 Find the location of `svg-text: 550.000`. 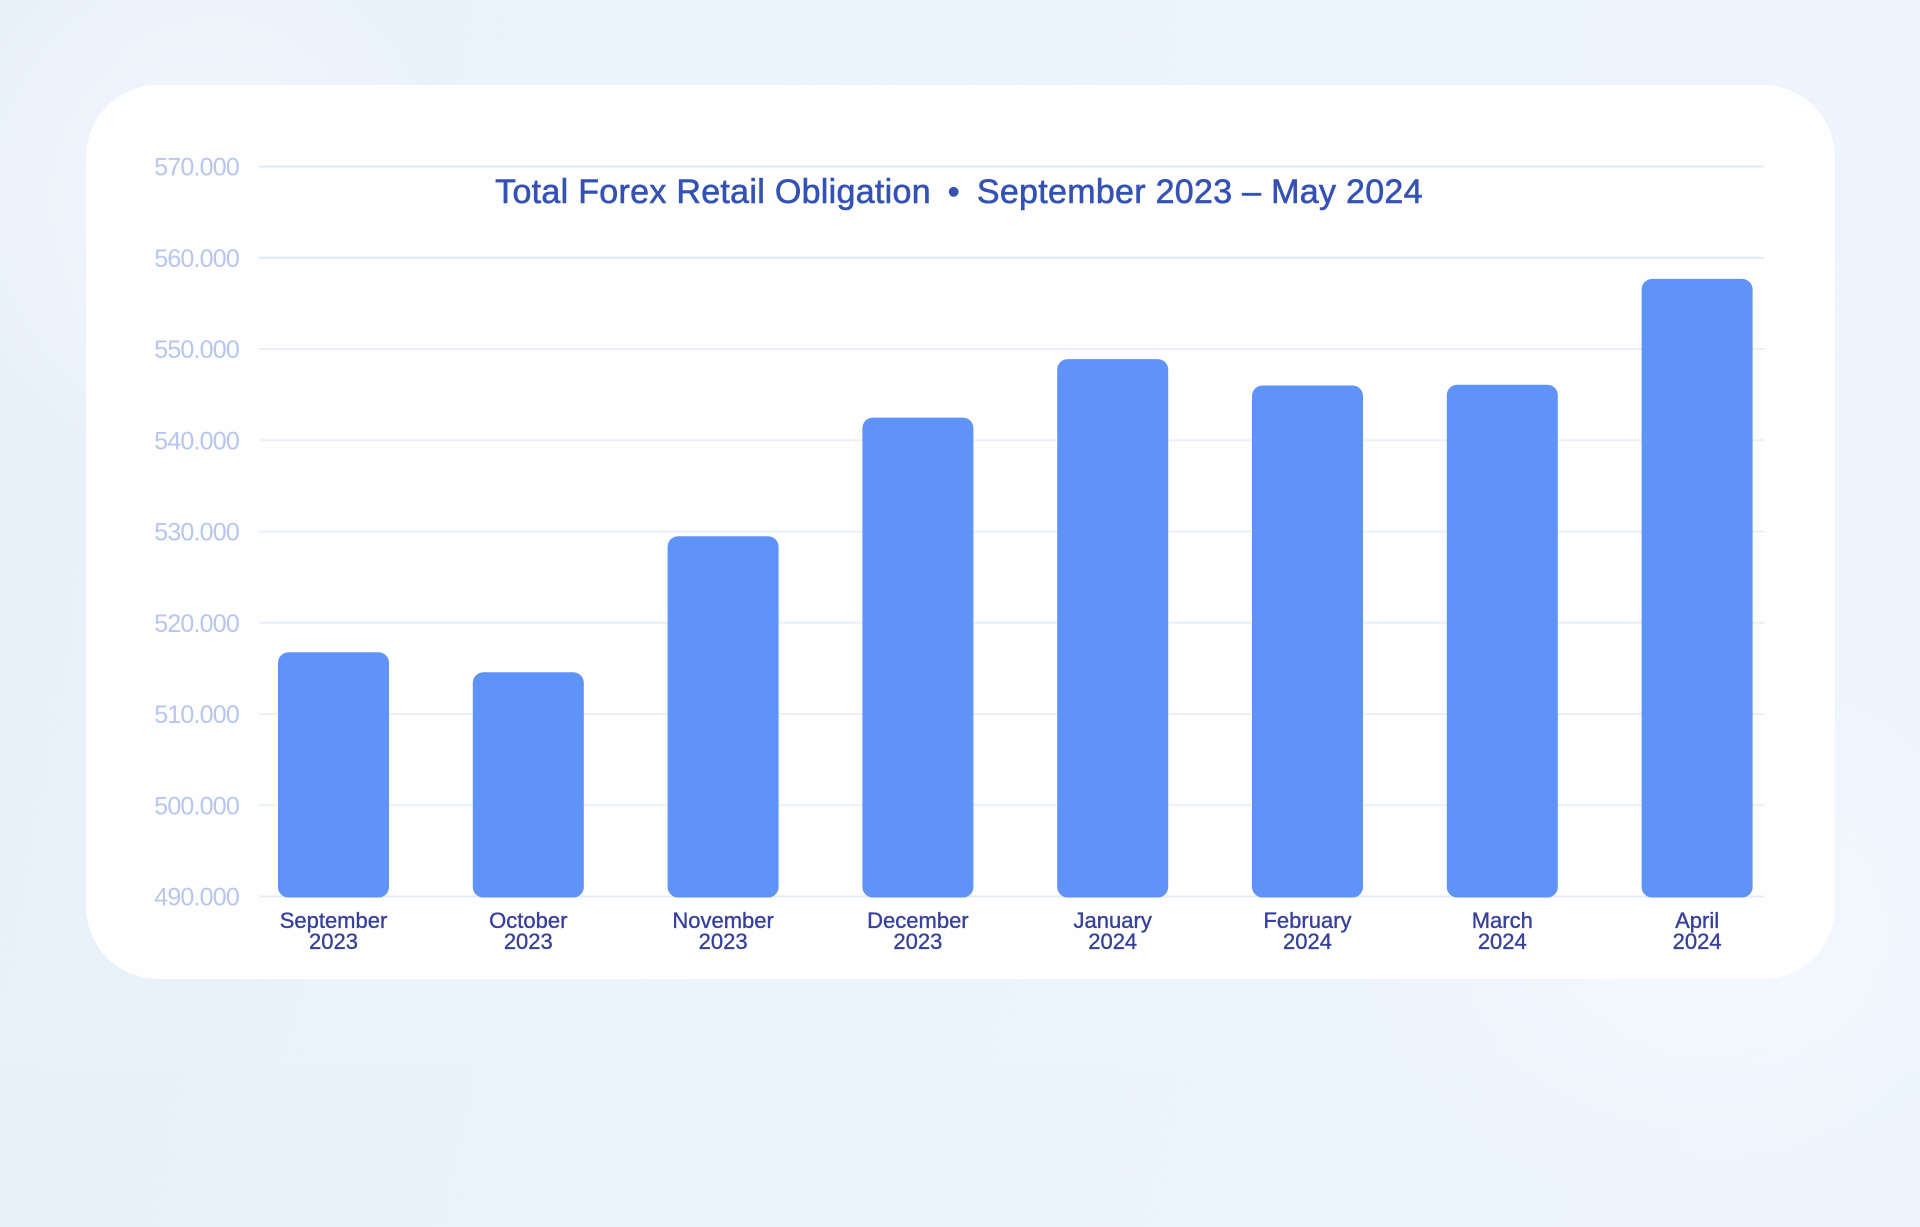

svg-text: 550.000 is located at coordinates (196, 350).